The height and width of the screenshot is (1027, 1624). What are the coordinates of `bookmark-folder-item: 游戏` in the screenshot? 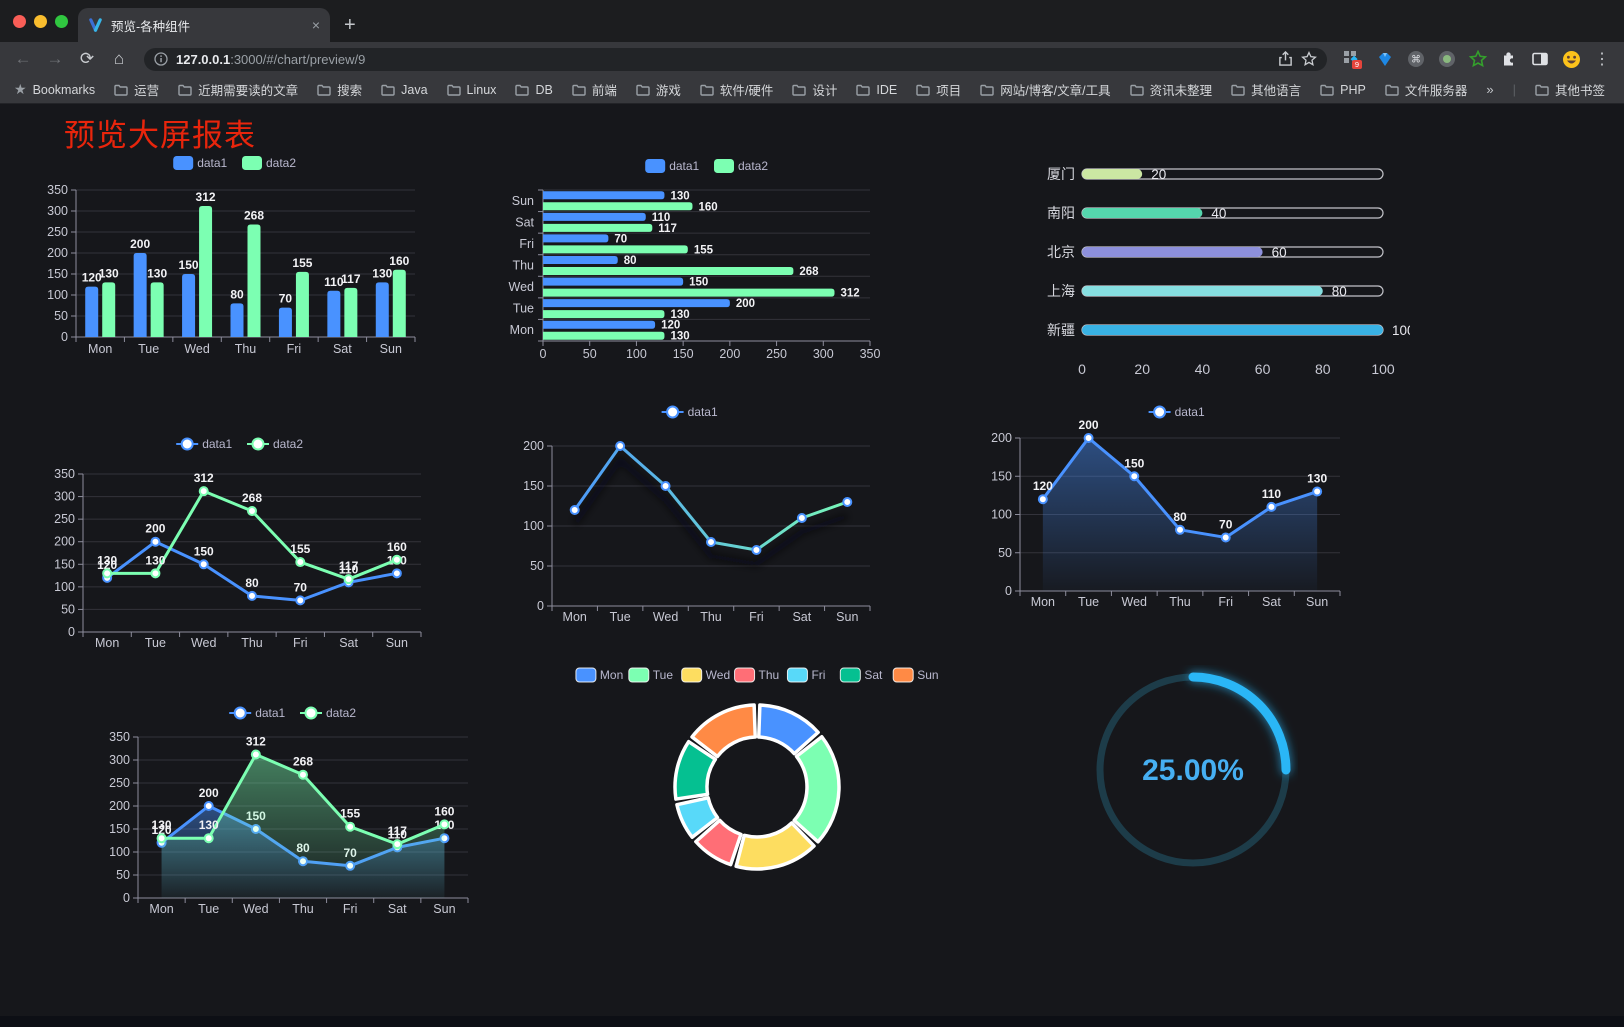 It's located at (658, 89).